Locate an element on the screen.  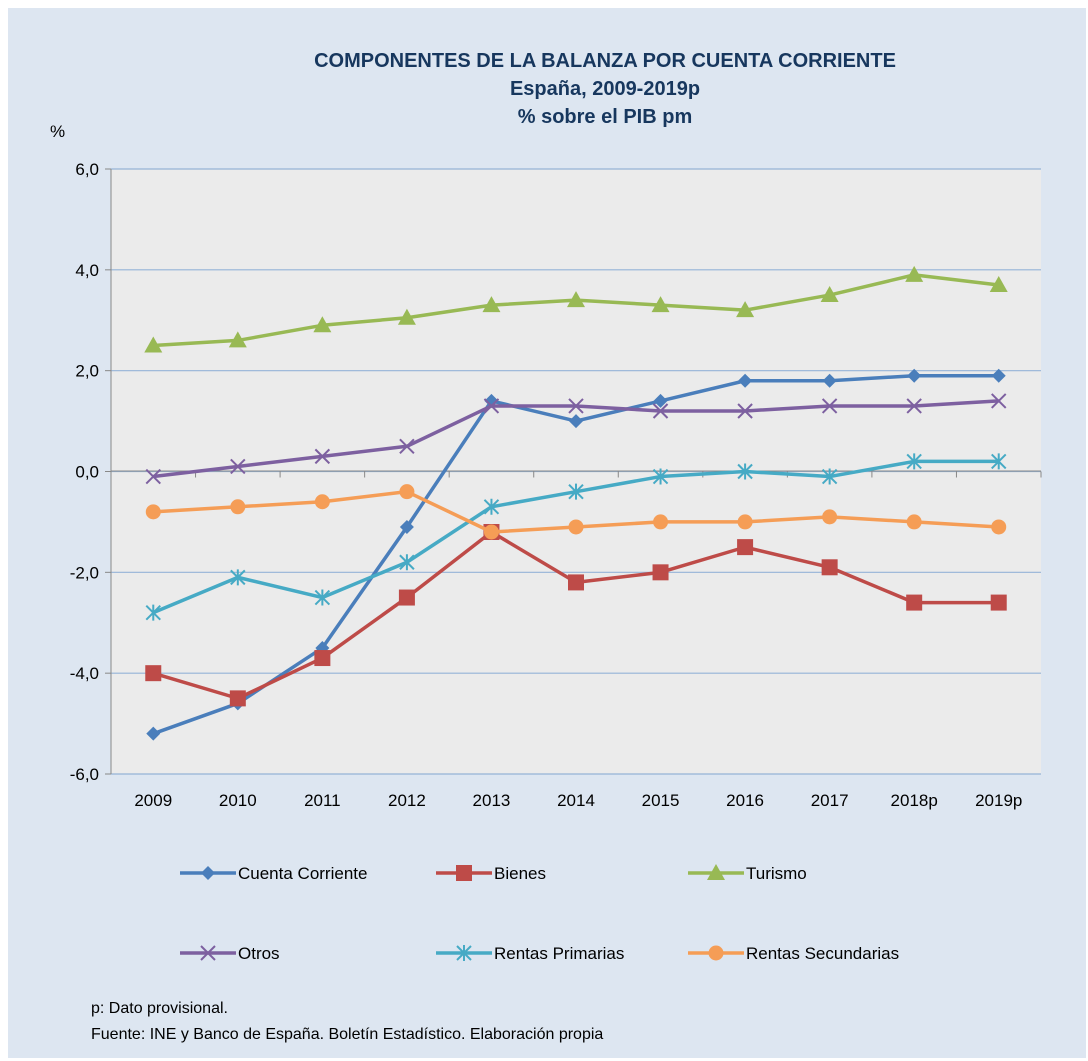
x-tick-label: 2019p is located at coordinates (998, 800).